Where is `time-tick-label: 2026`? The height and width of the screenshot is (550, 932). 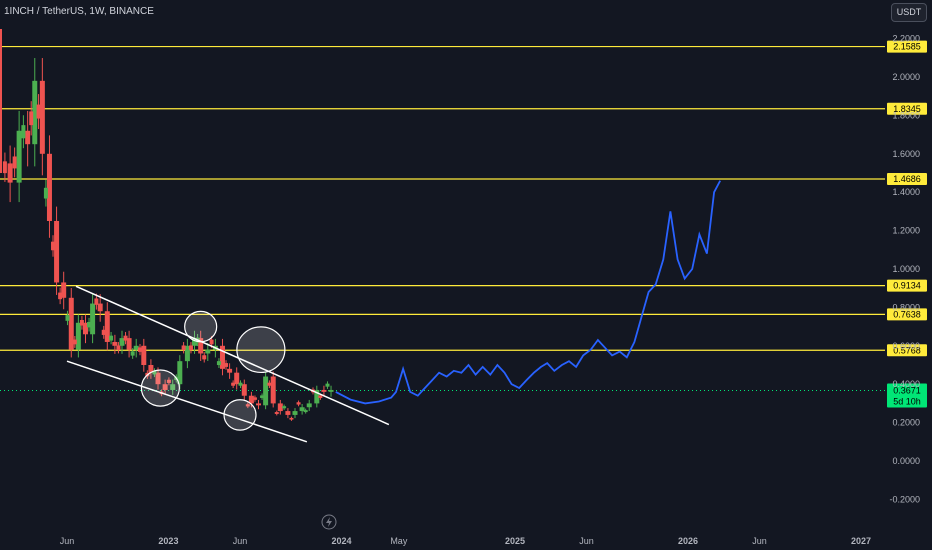
time-tick-label: 2026 is located at coordinates (688, 541).